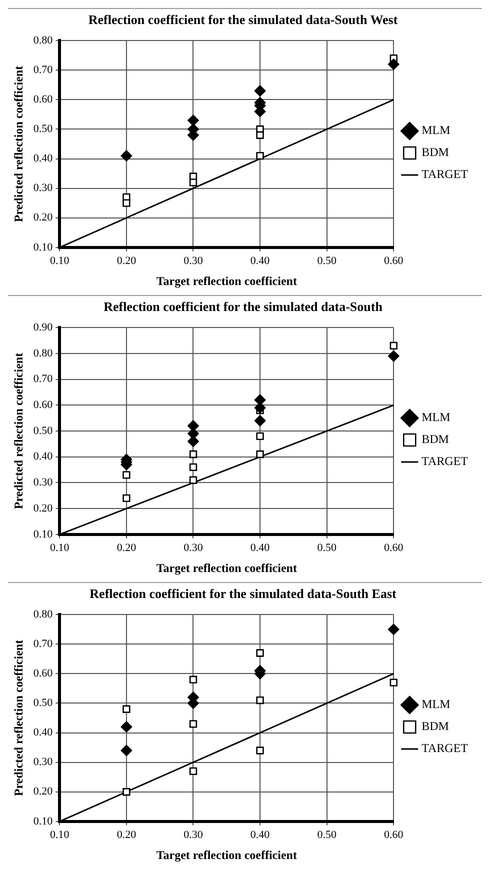 The width and height of the screenshot is (490, 880). I want to click on chart-title: Reflection coefficient for the simulated data-South, so click(244, 306).